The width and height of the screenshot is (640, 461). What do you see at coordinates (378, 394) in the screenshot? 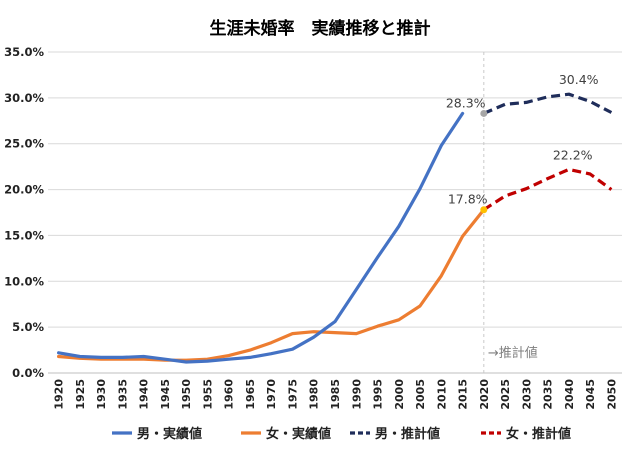
I see `x-tick-label: 1995` at bounding box center [378, 394].